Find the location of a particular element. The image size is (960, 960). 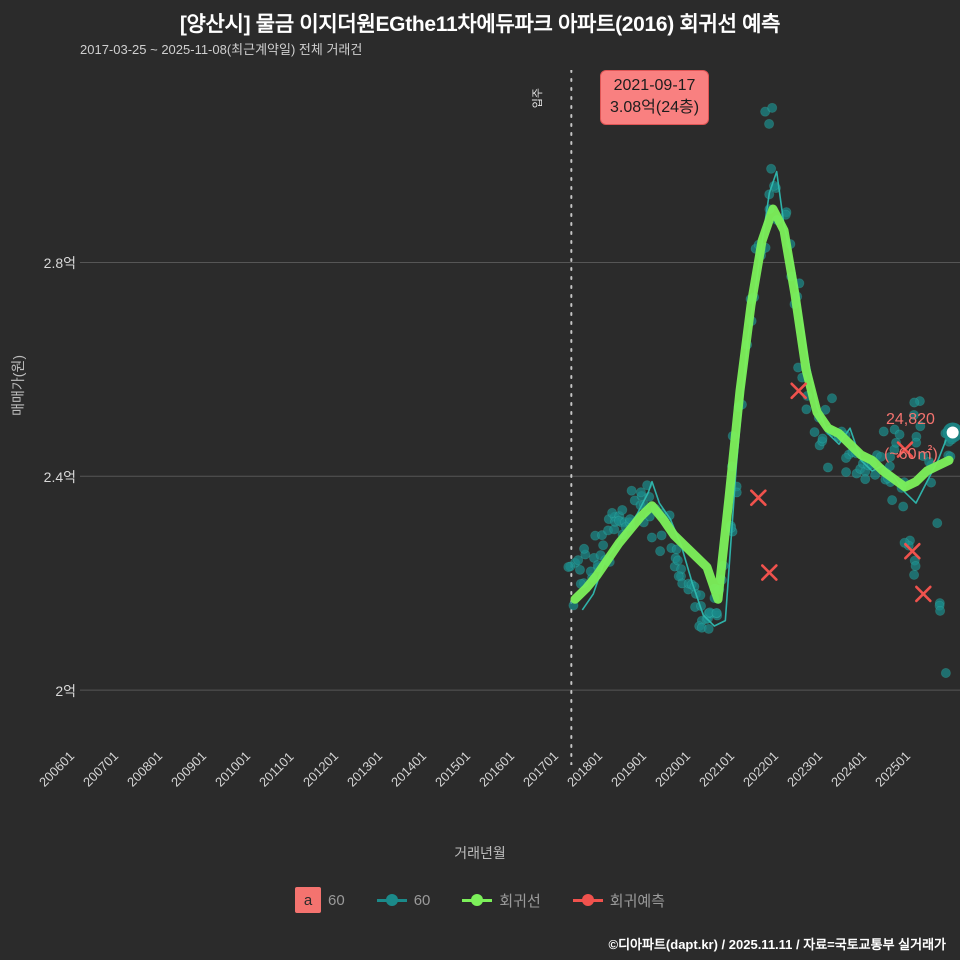

legend-item-badge: a 60 is located at coordinates (320, 900).